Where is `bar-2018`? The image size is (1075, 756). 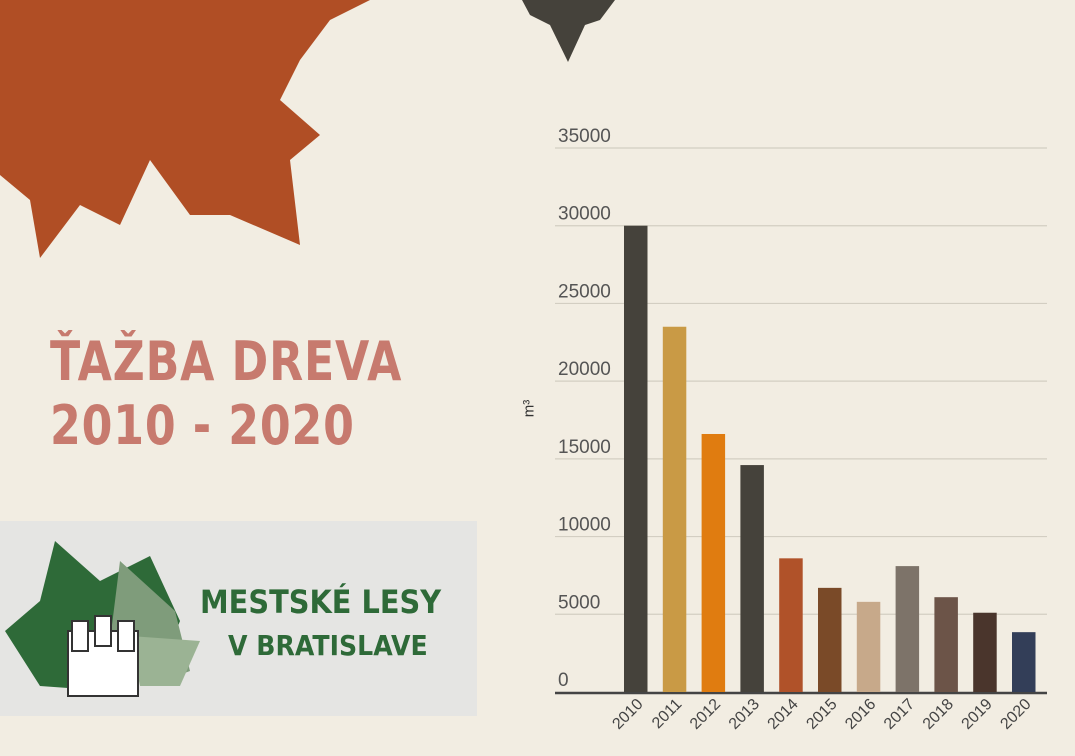
bar-2018 is located at coordinates (946, 644).